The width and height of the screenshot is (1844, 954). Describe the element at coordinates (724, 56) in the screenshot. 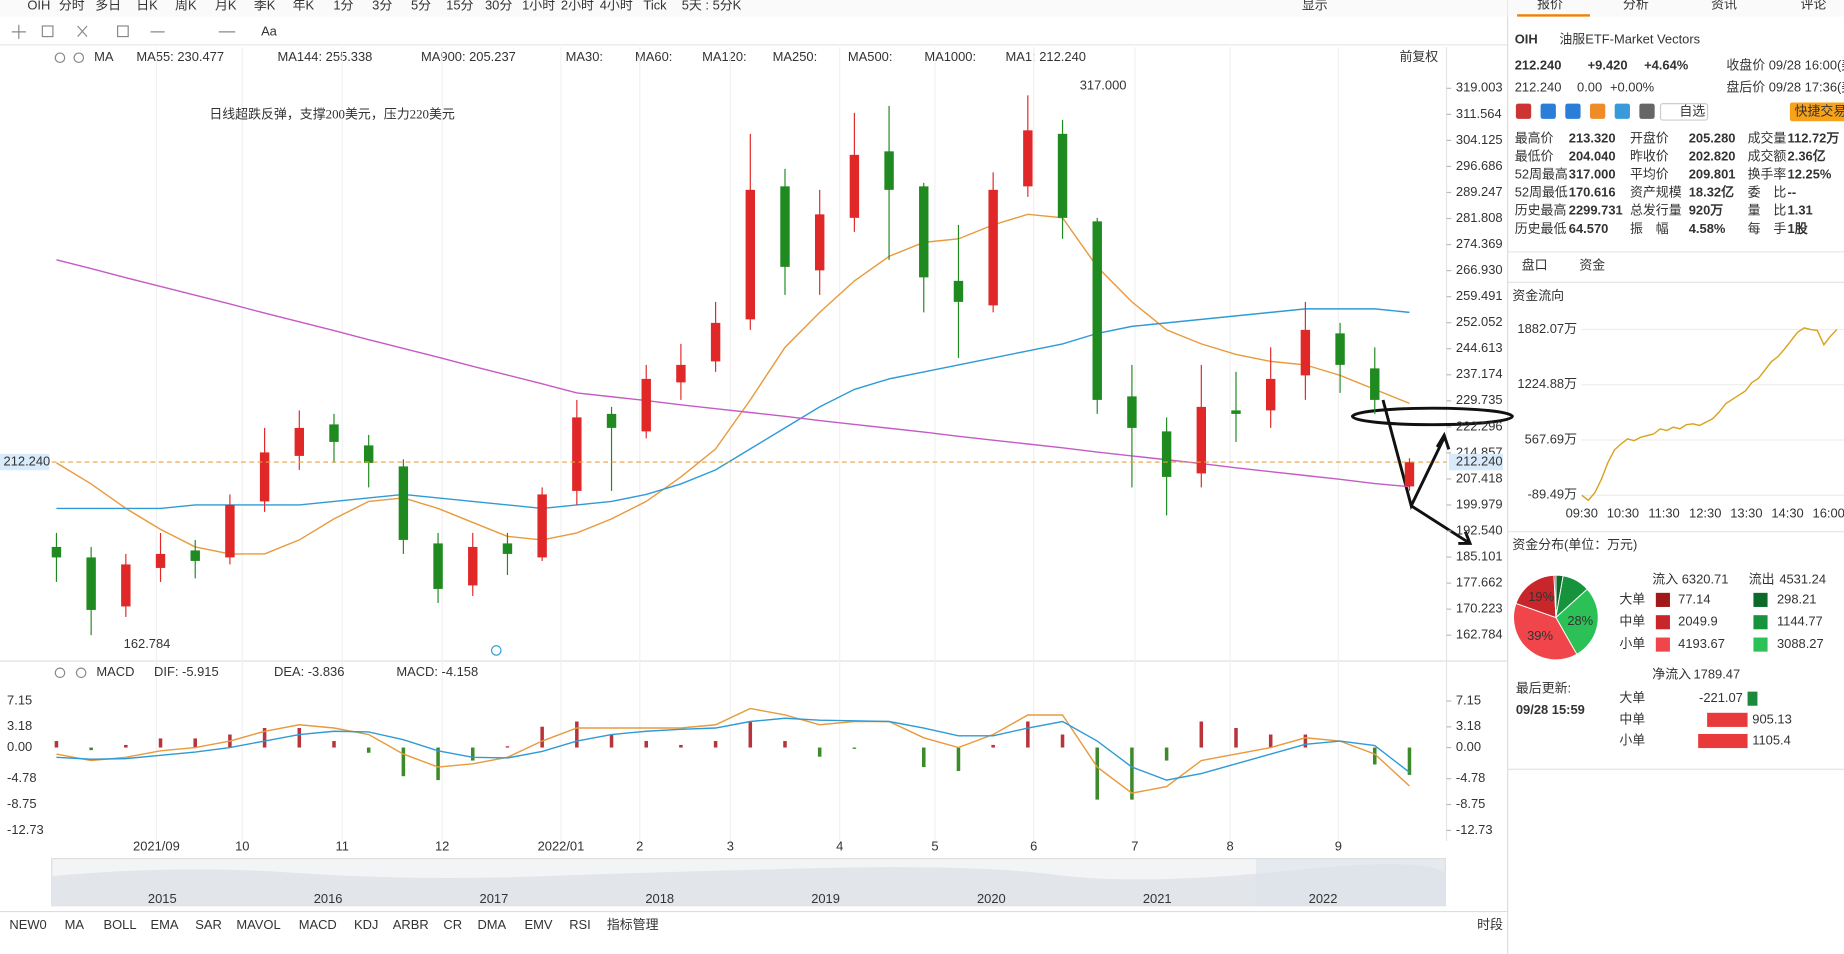

I see `ma-legend: MA120:` at that location.